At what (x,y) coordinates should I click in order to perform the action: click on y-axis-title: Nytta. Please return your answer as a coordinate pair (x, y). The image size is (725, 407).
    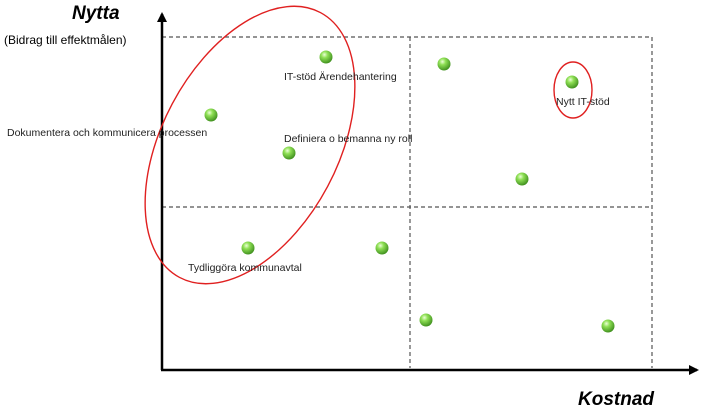
    Looking at the image, I should click on (96, 13).